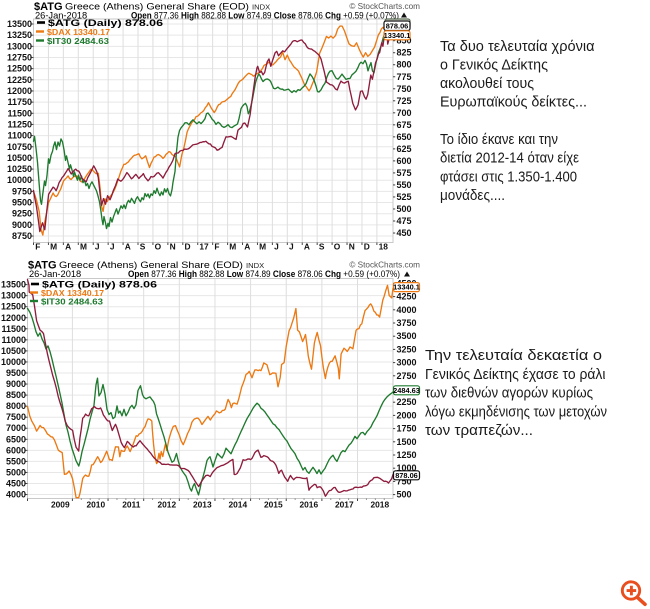  What do you see at coordinates (19, 180) in the screenshot?
I see `svg-text: 10000` at bounding box center [19, 180].